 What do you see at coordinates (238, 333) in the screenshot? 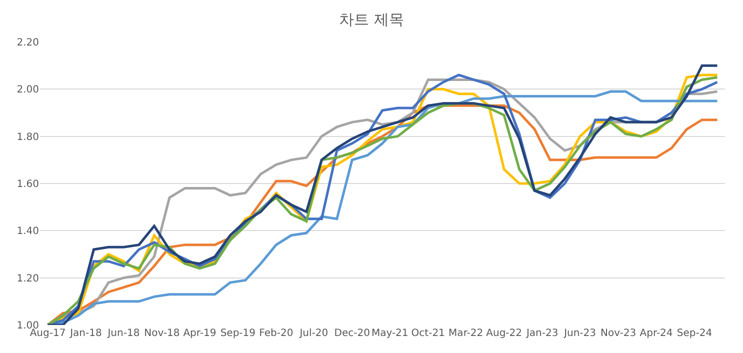
I see `x-tick-label: Sep-19` at bounding box center [238, 333].